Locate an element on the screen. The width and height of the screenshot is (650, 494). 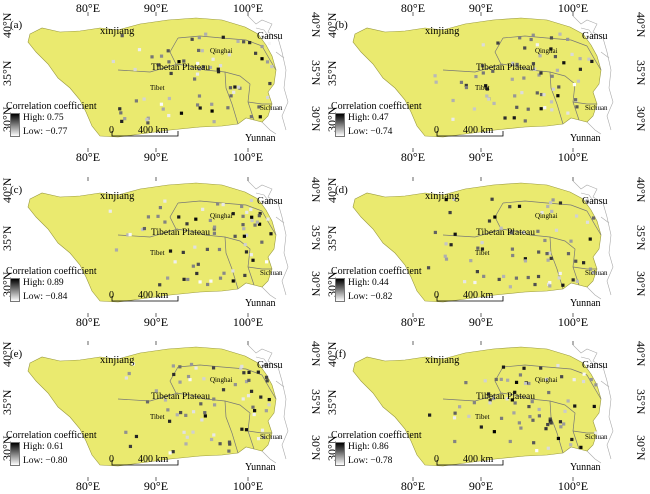
latitude-label-right: 35°N is located at coordinates (316, 237).